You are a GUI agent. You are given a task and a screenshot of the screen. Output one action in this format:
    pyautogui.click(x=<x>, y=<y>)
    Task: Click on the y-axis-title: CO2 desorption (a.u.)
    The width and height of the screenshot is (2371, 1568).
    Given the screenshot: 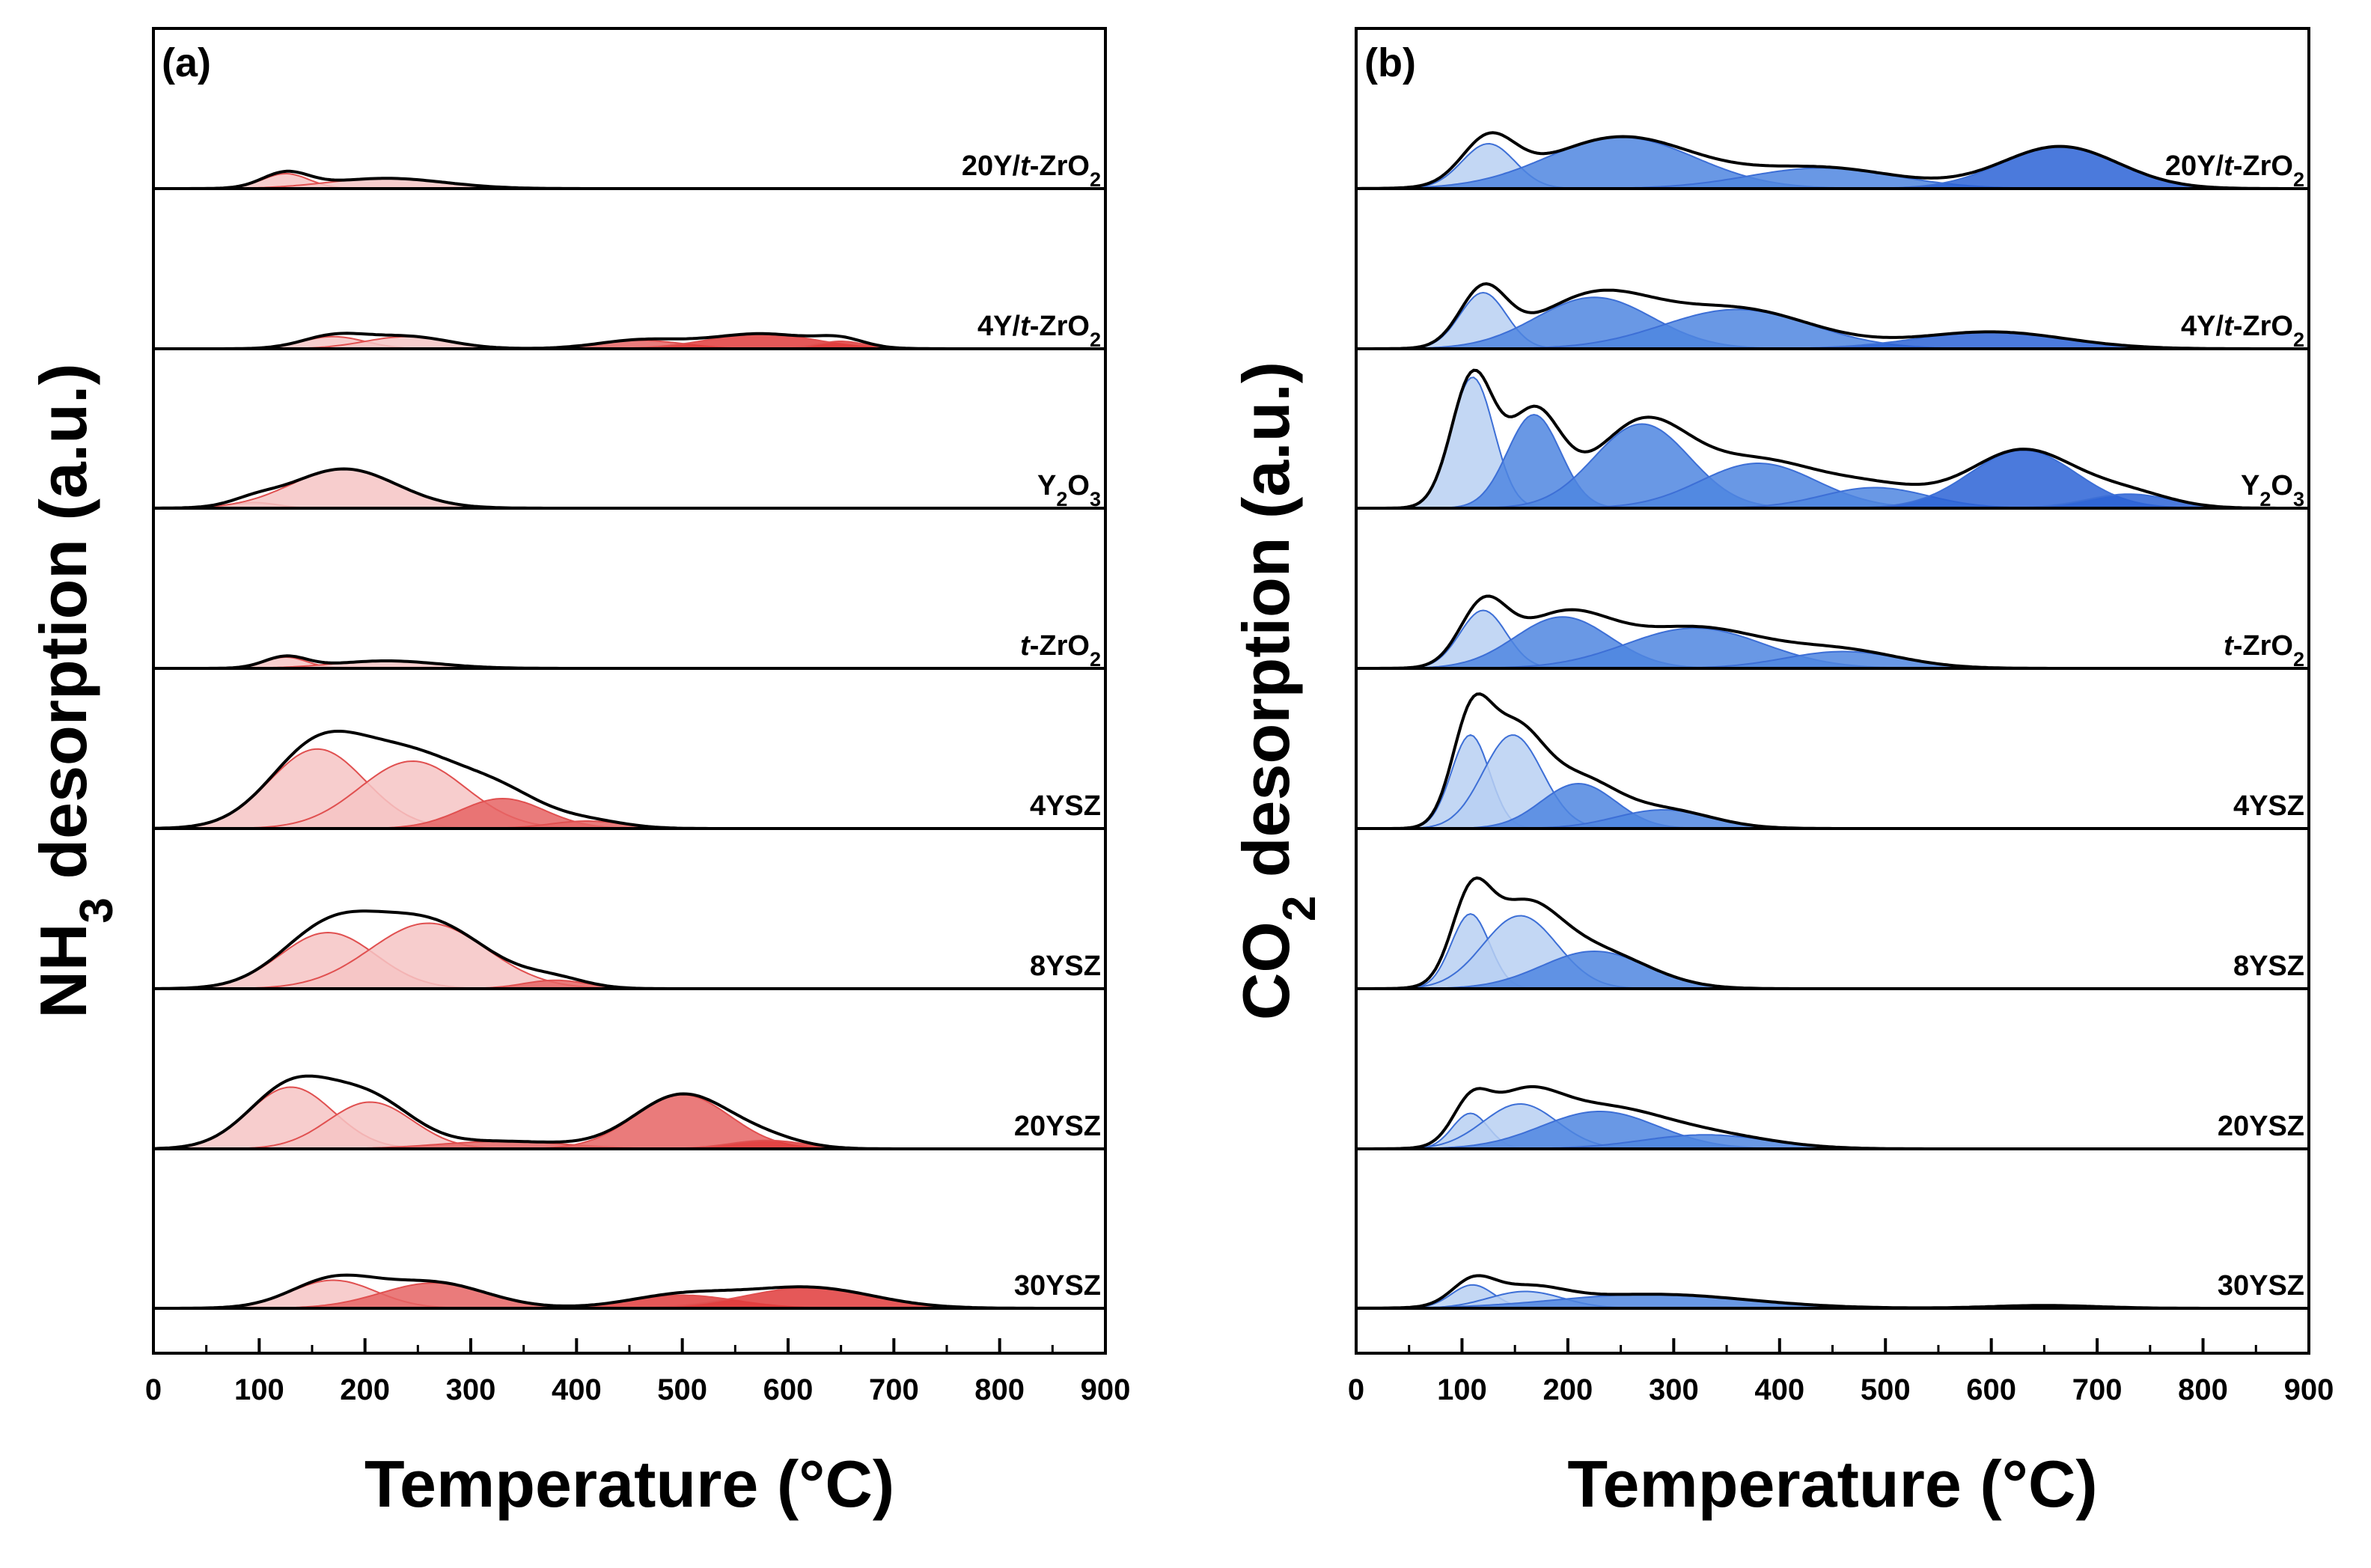 What is the action you would take?
    pyautogui.click(x=1277, y=691)
    